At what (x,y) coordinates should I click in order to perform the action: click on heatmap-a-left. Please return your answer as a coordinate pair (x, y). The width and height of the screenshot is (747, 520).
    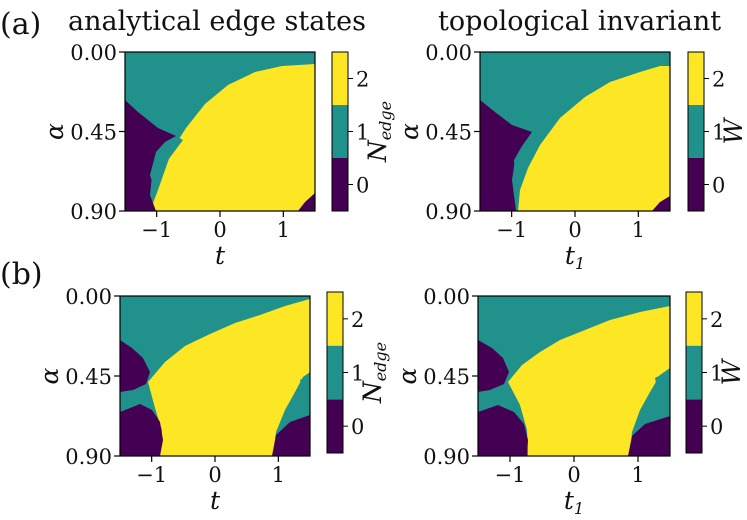
    Looking at the image, I should click on (220, 131).